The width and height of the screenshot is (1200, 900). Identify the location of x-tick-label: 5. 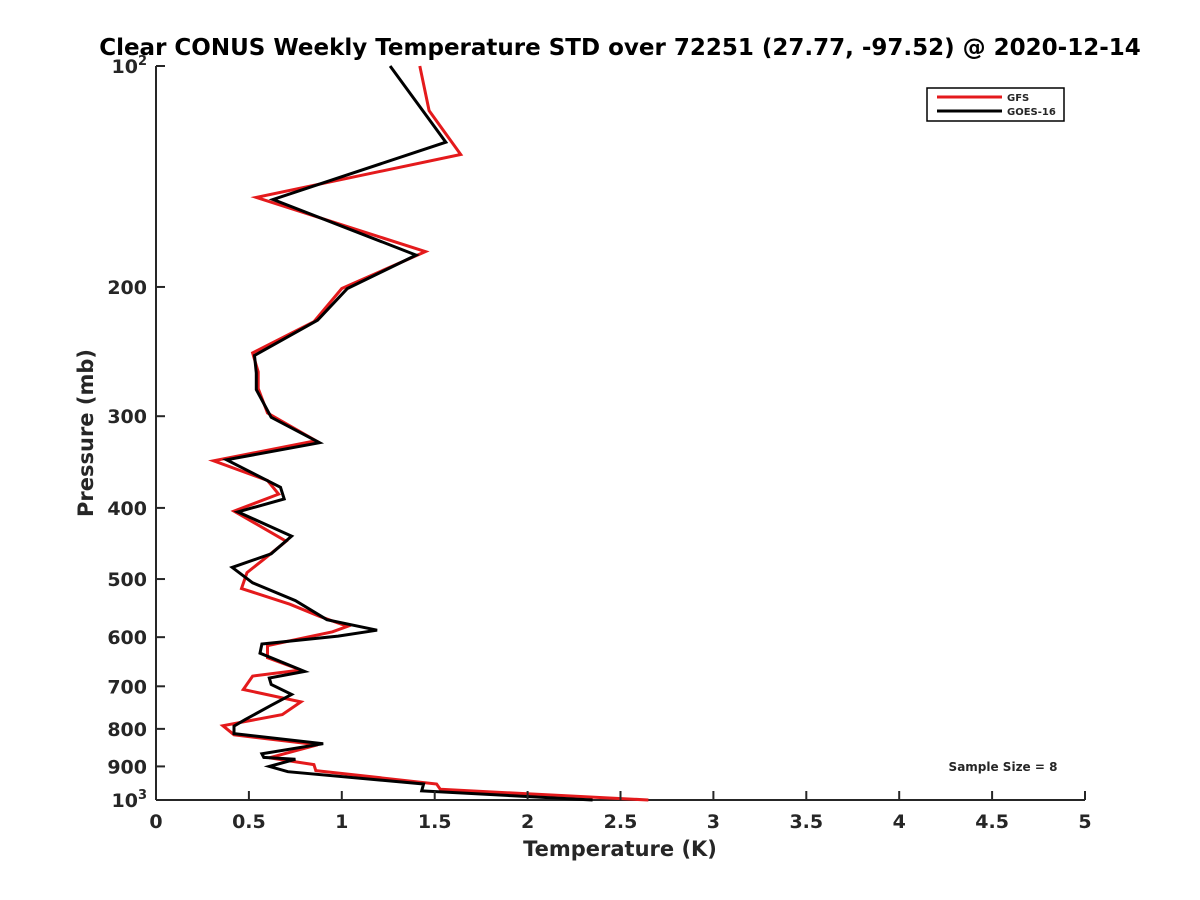
(1084, 822).